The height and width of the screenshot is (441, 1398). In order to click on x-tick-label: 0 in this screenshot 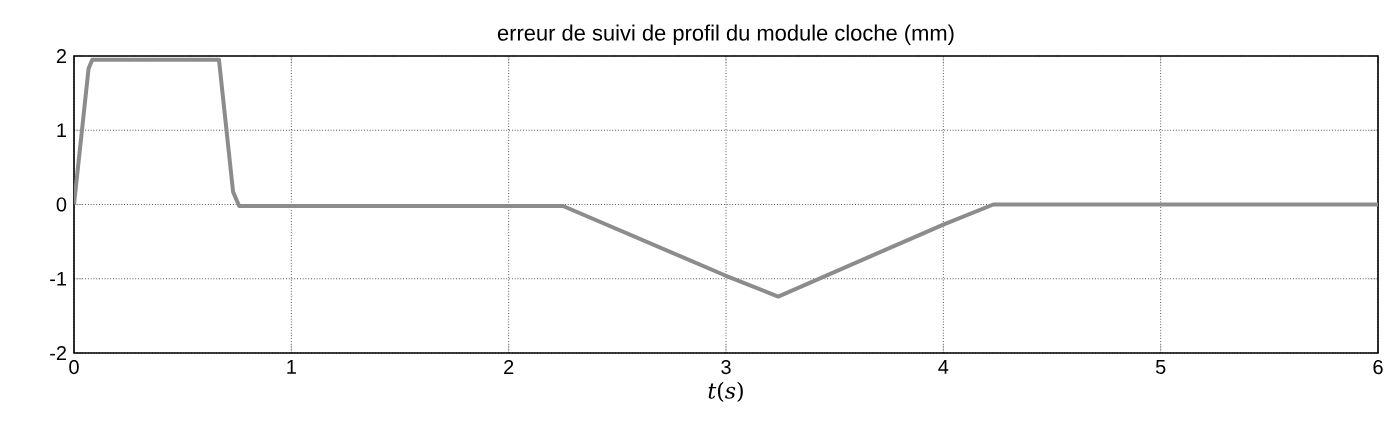, I will do `click(74, 367)`.